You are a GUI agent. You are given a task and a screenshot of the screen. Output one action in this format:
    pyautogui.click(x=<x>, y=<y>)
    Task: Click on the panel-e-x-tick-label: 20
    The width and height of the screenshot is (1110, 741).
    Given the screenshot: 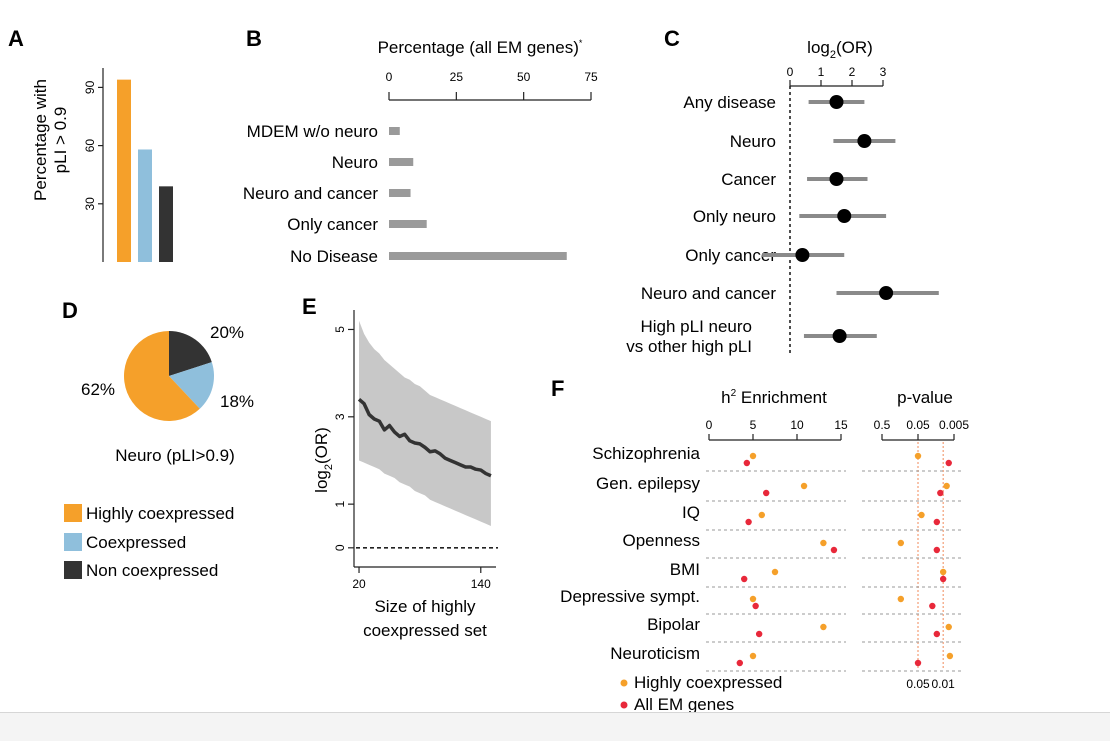 What is the action you would take?
    pyautogui.click(x=359, y=584)
    